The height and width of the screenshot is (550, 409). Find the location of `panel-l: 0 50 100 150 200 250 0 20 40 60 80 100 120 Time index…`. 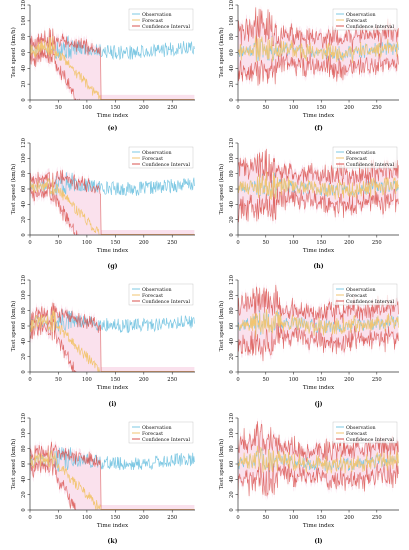

panel-l: 0 50 100 150 200 250 0 20 40 60 80 100 120 Time index… is located at coordinates (308, 479).